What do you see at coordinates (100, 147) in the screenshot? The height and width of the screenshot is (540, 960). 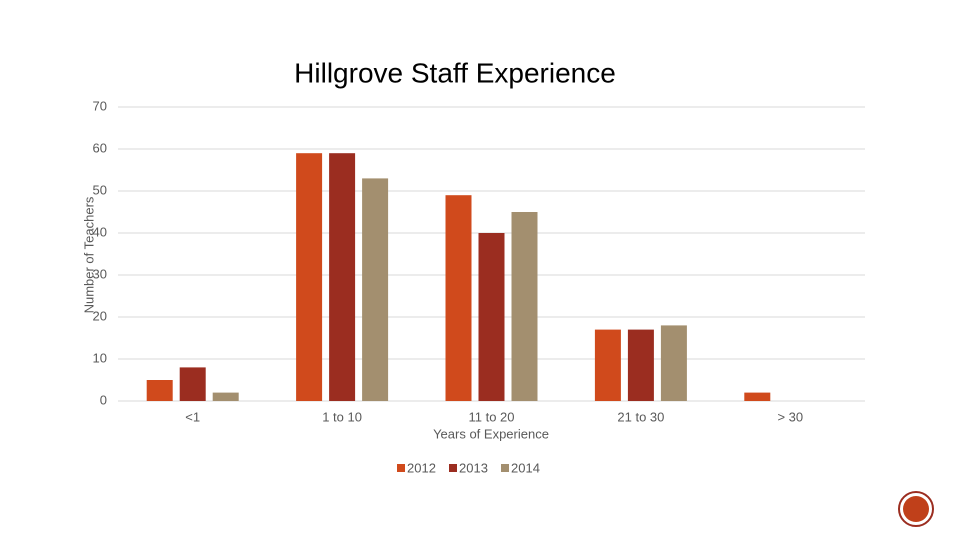 I see `y-tick-label: 60` at bounding box center [100, 147].